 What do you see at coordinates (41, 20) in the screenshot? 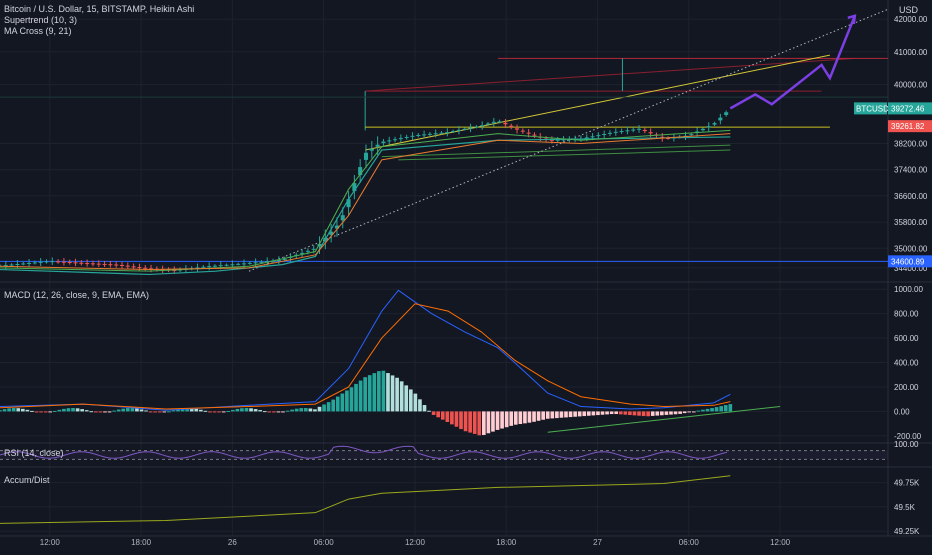
I see `supertrend-label: Supertrend (10, 3)` at bounding box center [41, 20].